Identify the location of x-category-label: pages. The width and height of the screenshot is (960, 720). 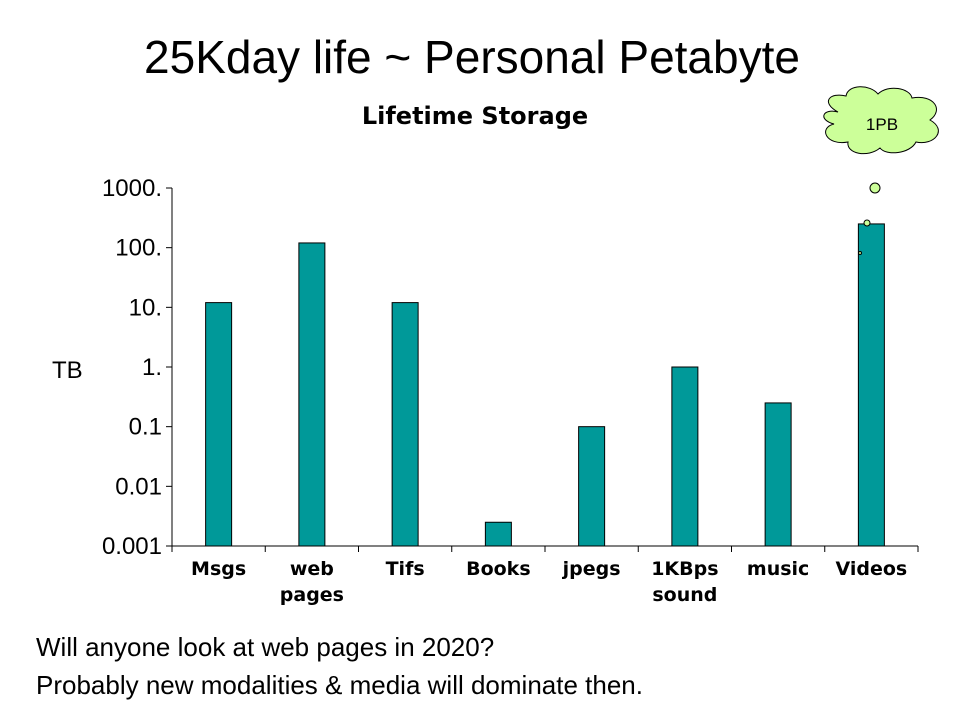
(312, 595).